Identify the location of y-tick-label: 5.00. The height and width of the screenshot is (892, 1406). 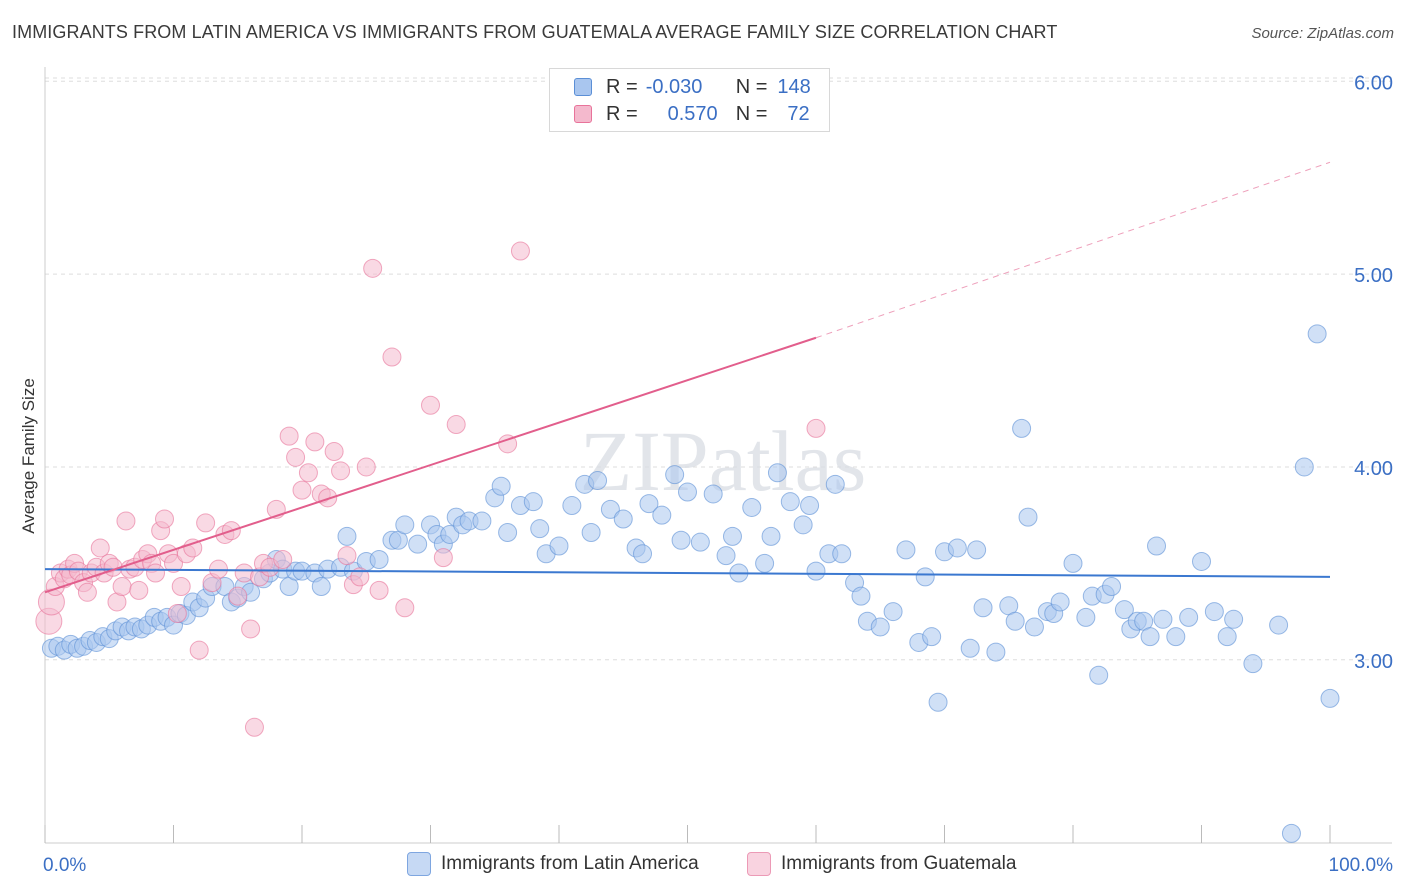
(1373, 276).